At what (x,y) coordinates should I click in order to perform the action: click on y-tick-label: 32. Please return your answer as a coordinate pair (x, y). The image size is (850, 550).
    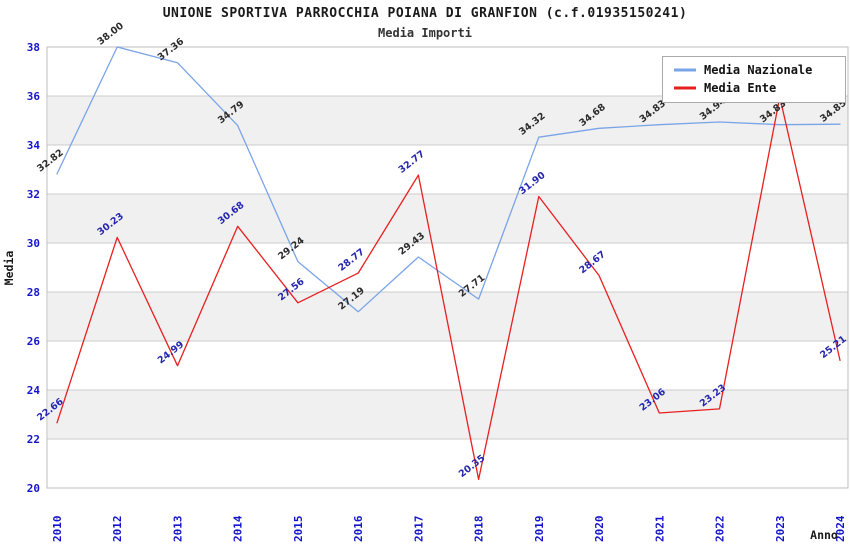
    Looking at the image, I should click on (33, 194).